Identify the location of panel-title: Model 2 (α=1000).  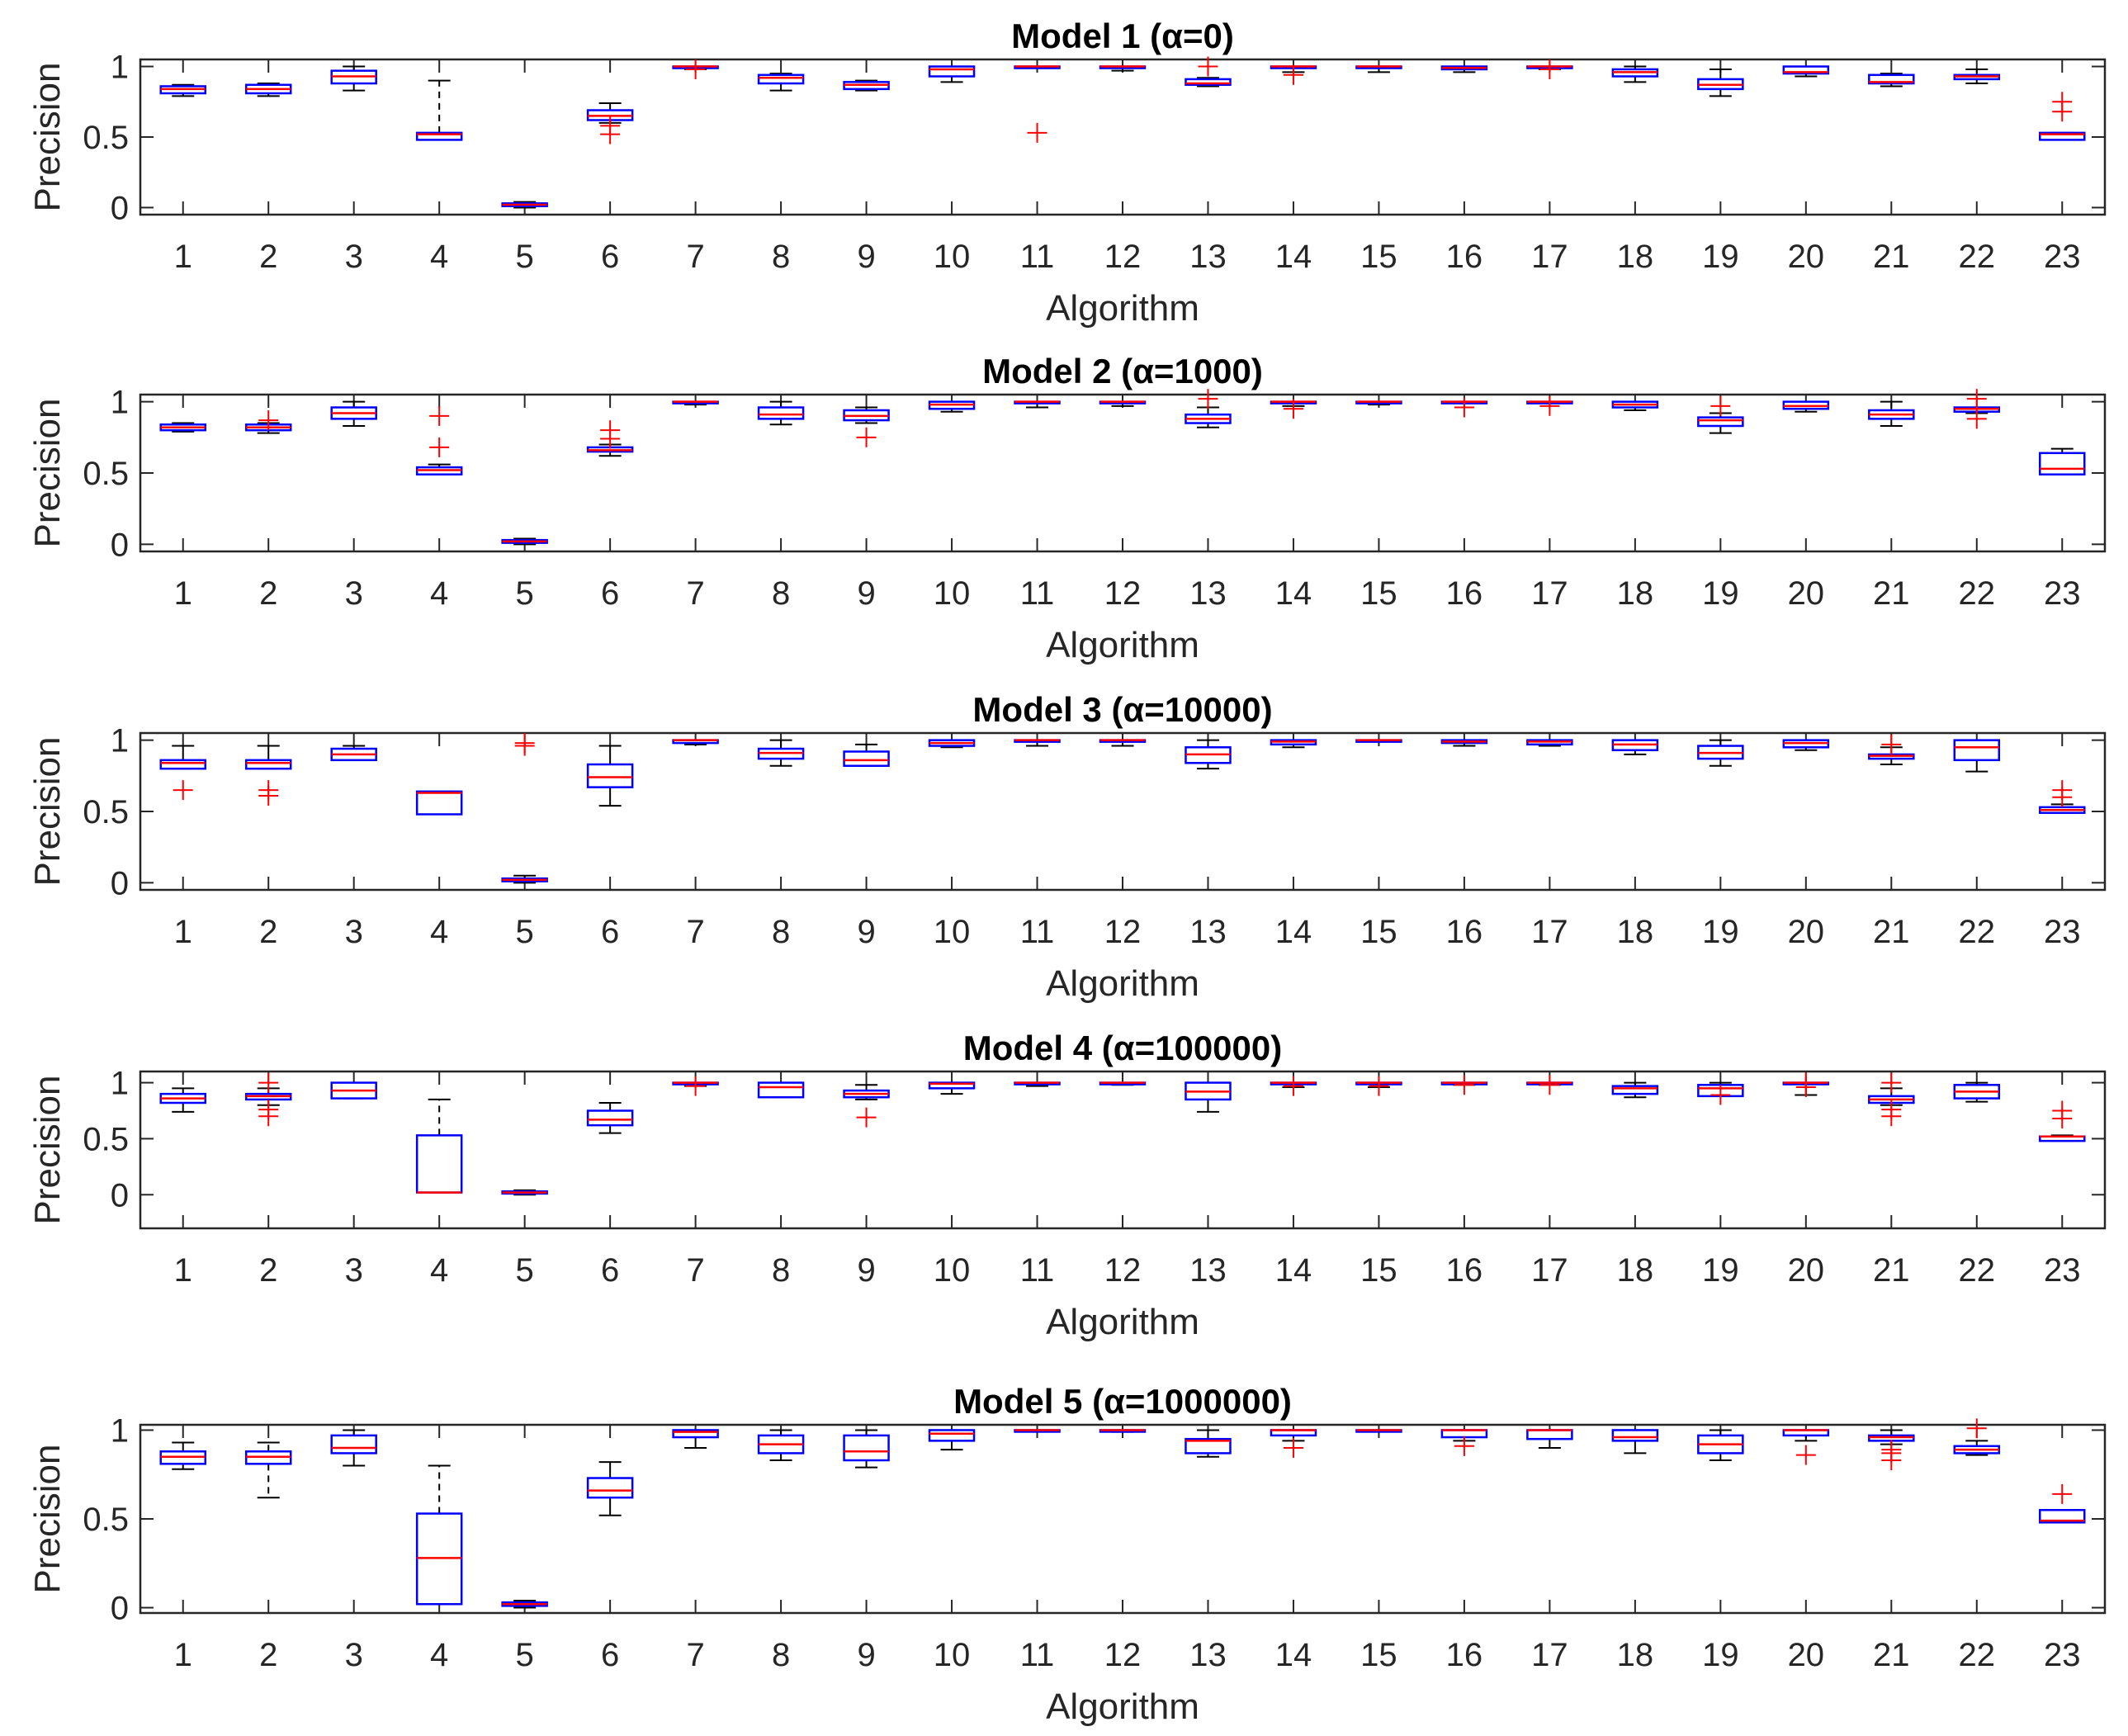
(1122, 371).